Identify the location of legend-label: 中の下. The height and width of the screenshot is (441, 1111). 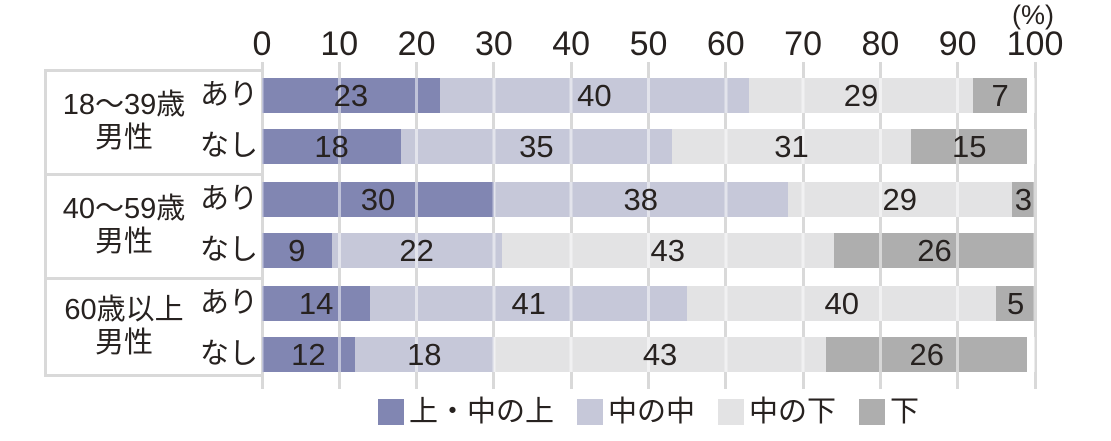
(793, 412).